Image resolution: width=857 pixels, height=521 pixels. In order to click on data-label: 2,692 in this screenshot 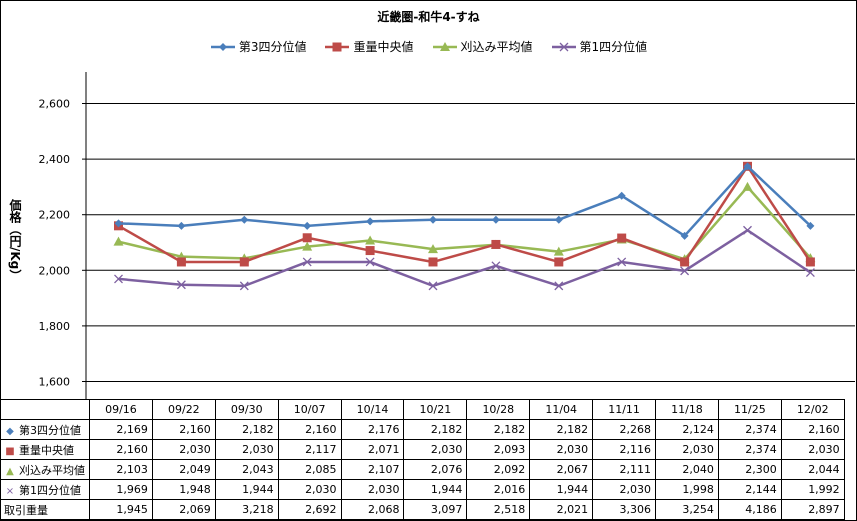, I will do `click(309, 509)`.